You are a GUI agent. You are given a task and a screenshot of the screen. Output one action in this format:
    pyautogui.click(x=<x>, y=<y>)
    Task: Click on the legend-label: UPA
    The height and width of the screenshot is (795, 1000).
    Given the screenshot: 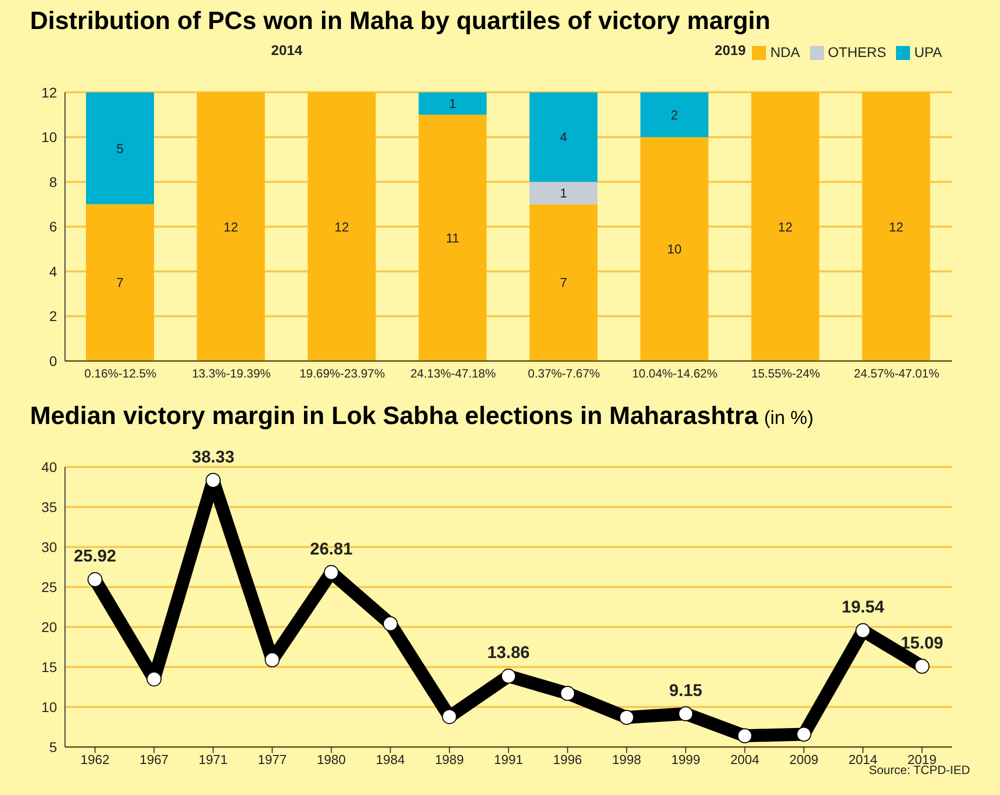 What is the action you would take?
    pyautogui.click(x=928, y=52)
    